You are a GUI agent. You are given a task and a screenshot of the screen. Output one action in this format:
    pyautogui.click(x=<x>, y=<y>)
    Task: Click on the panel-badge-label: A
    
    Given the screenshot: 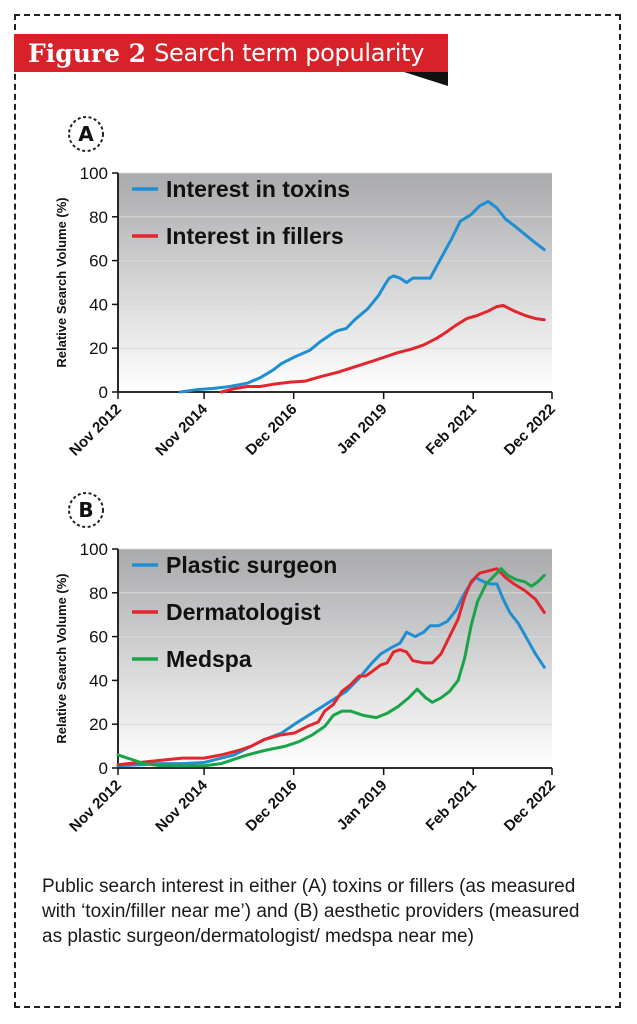 What is the action you would take?
    pyautogui.click(x=86, y=134)
    